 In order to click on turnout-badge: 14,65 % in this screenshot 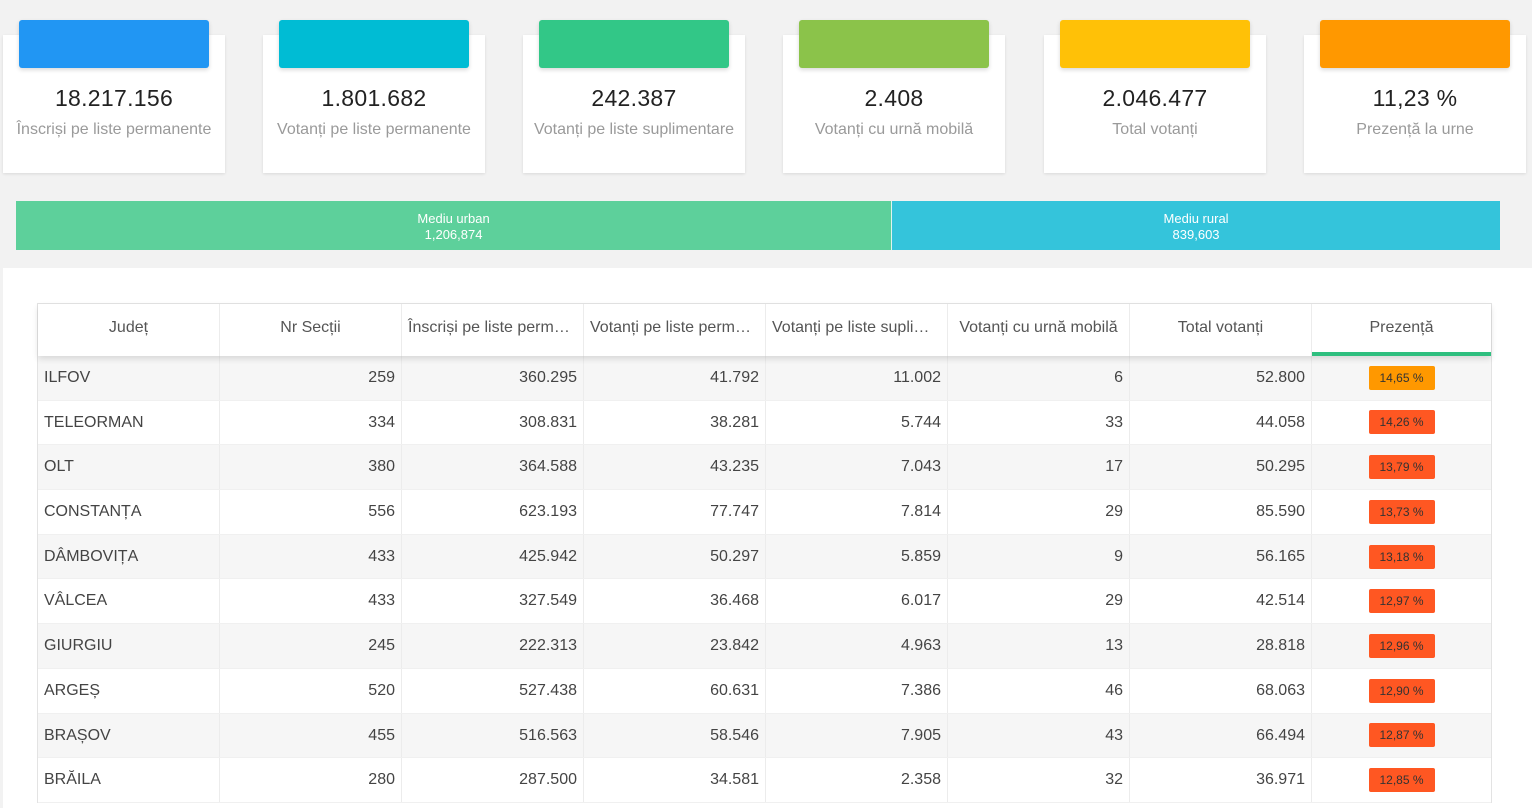, I will do `click(1401, 377)`.